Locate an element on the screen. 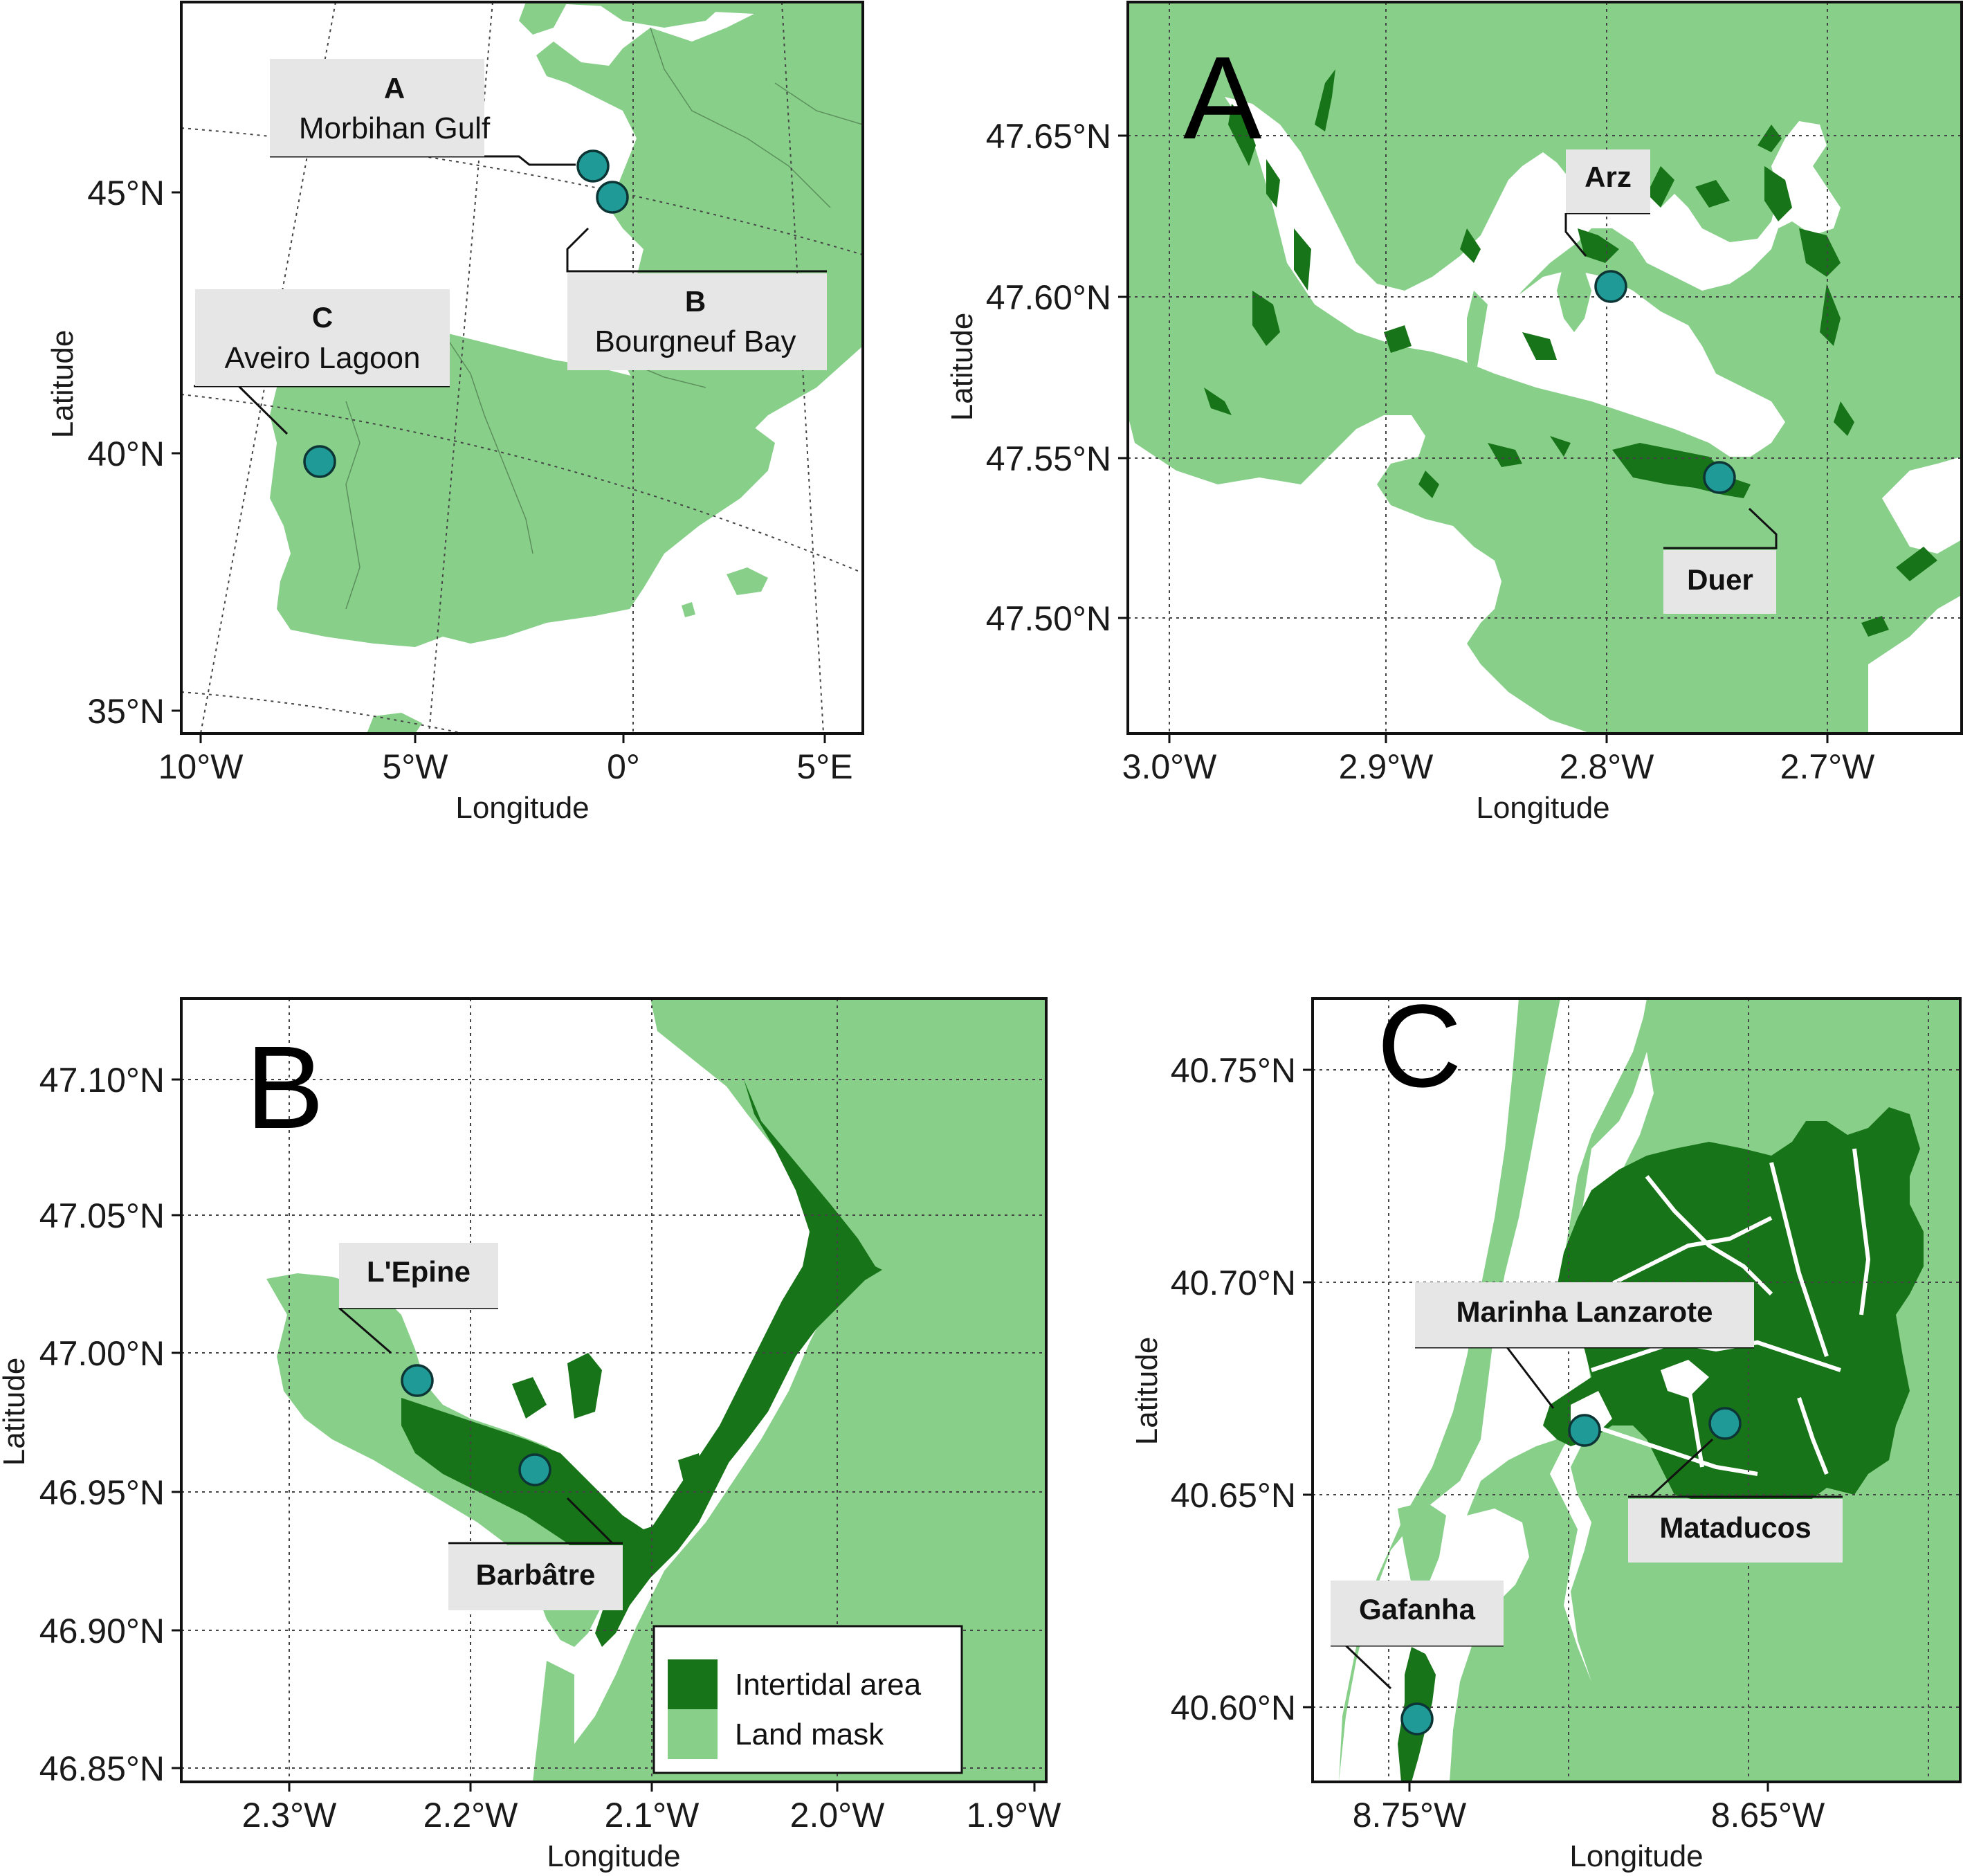  overview-land-ibiza is located at coordinates (688, 609).